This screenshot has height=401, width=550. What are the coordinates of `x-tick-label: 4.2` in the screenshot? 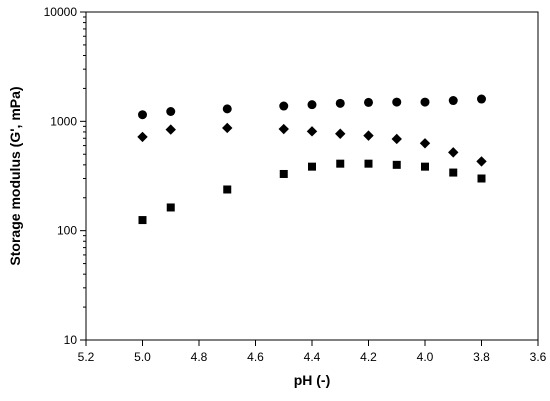 It's located at (368, 357).